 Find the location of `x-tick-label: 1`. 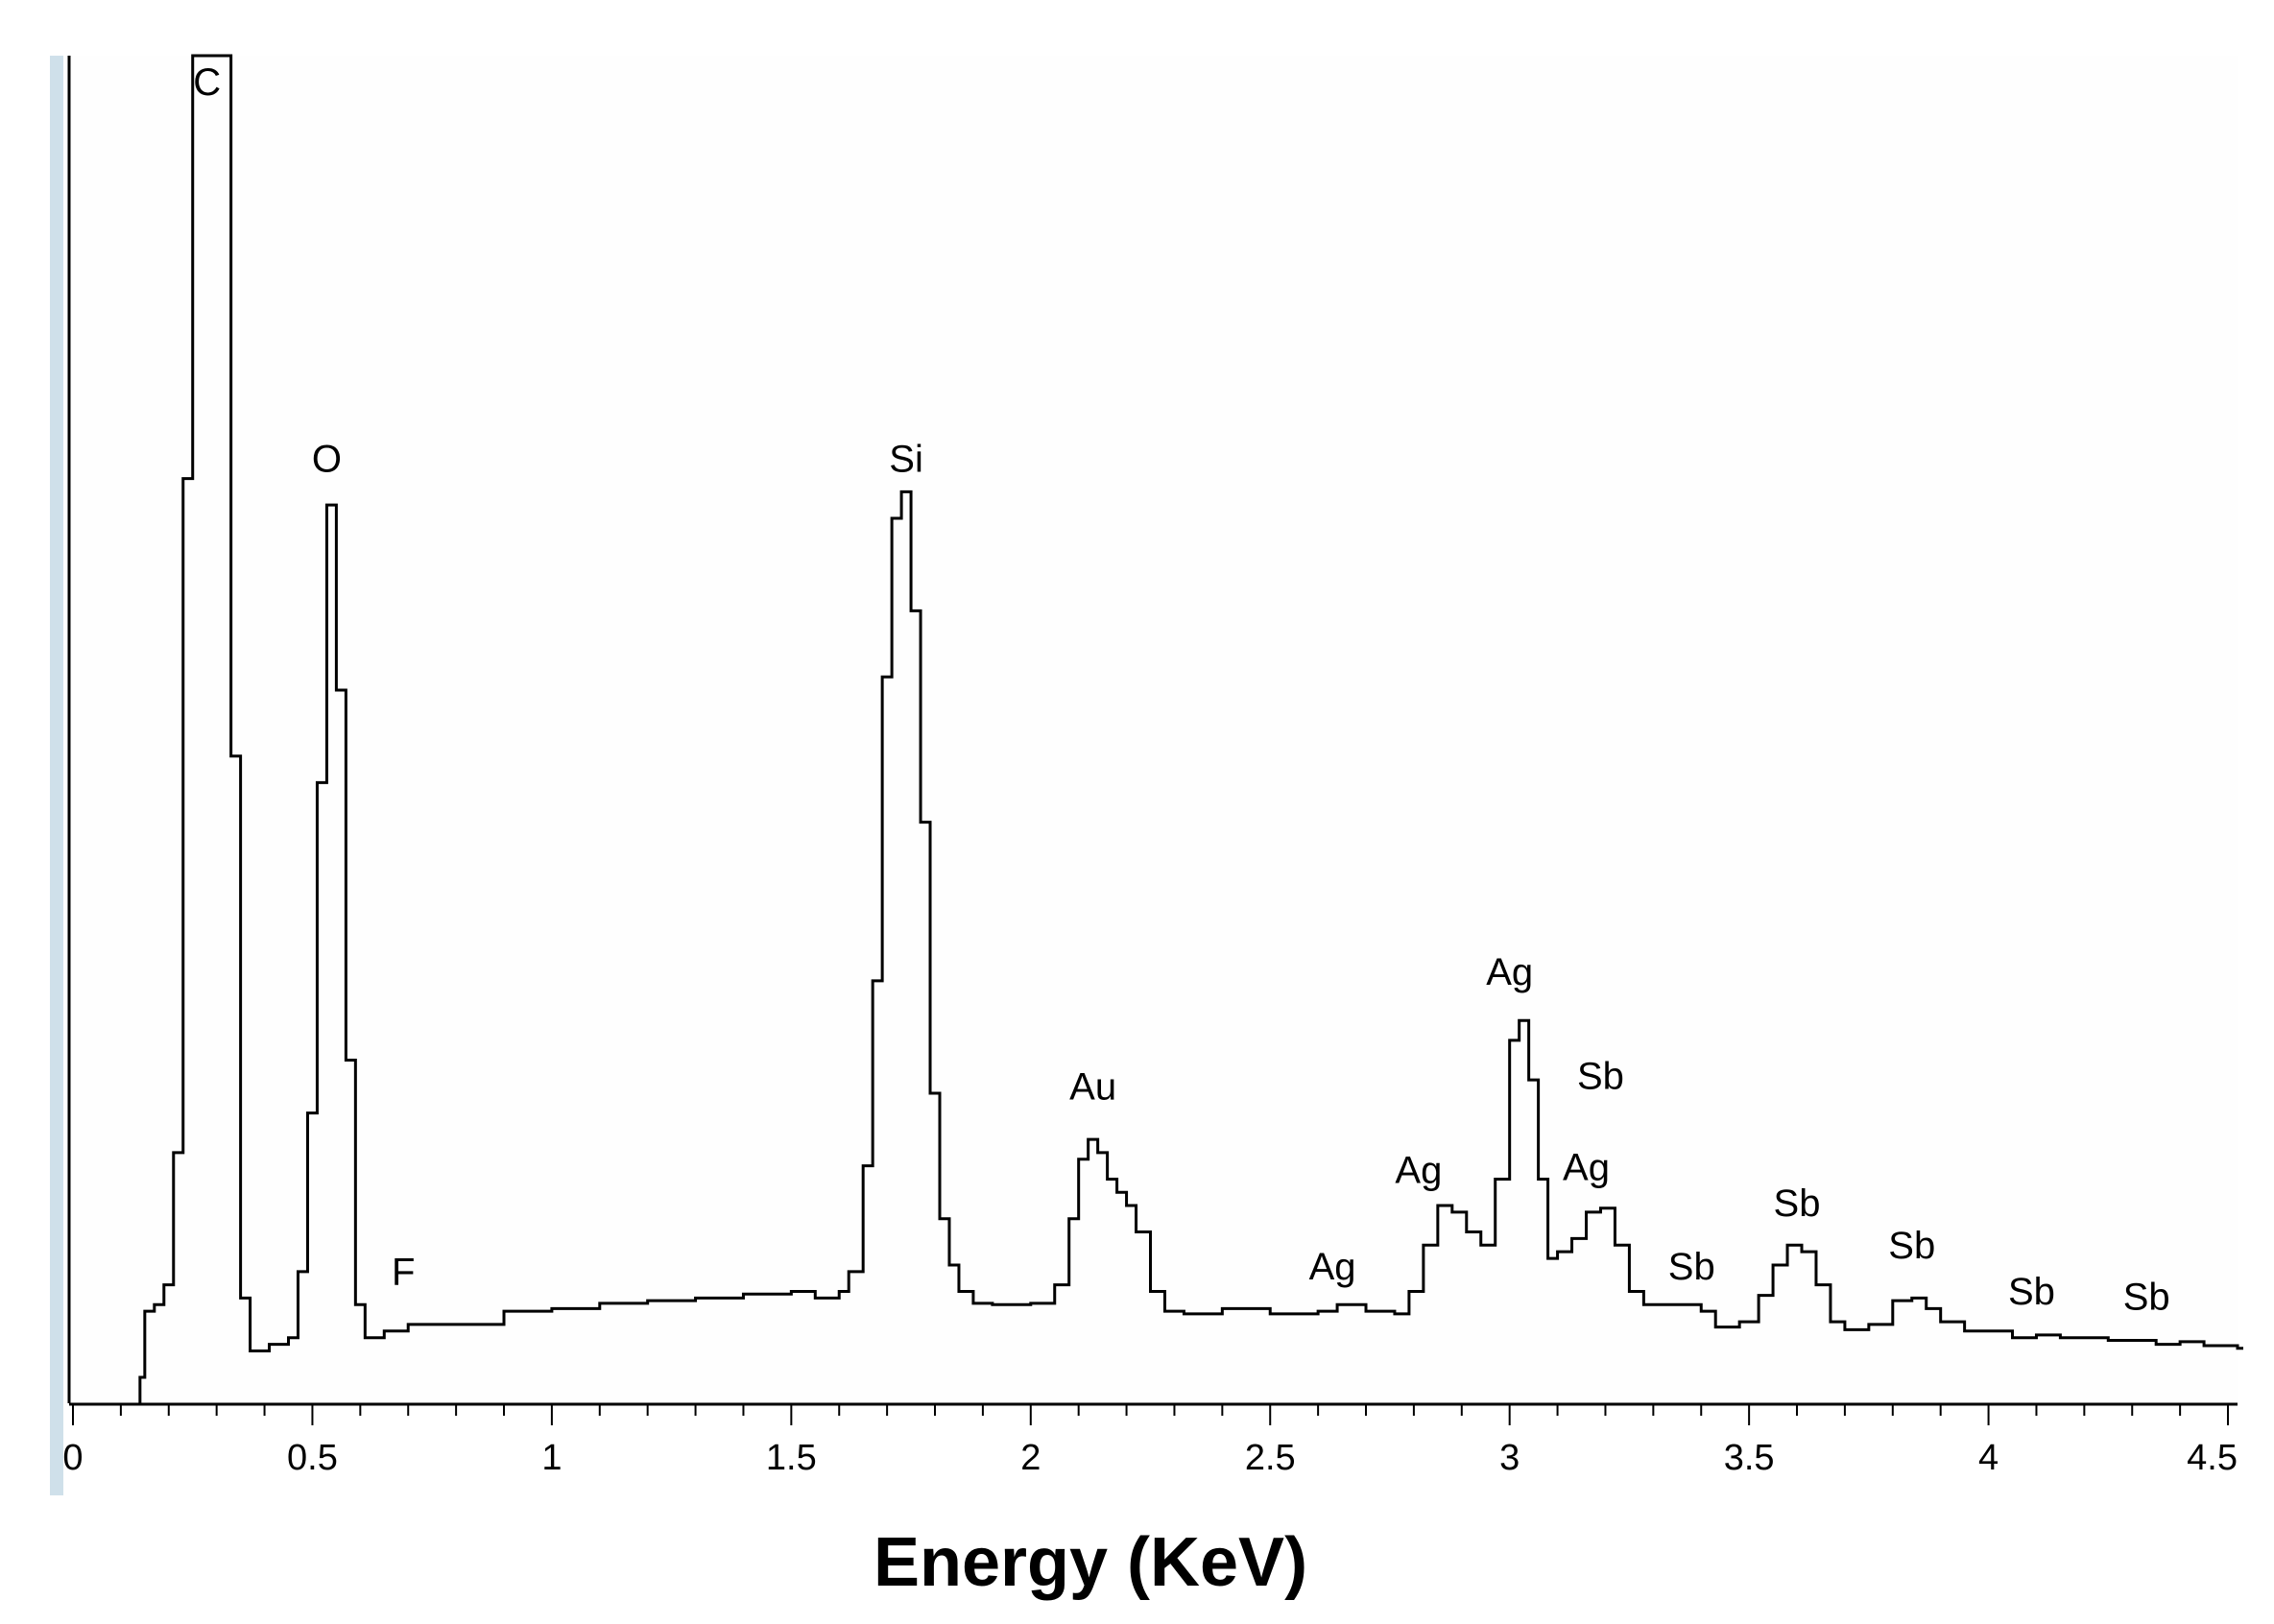

x-tick-label: 1 is located at coordinates (551, 1458).